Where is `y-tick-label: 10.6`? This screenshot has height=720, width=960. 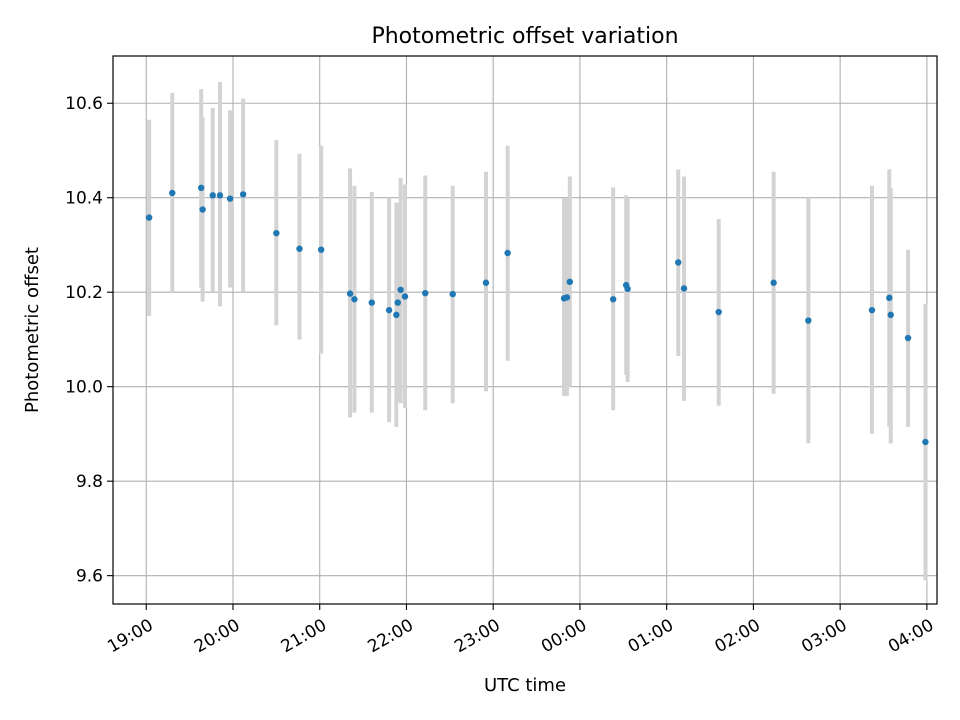 y-tick-label: 10.6 is located at coordinates (84, 104).